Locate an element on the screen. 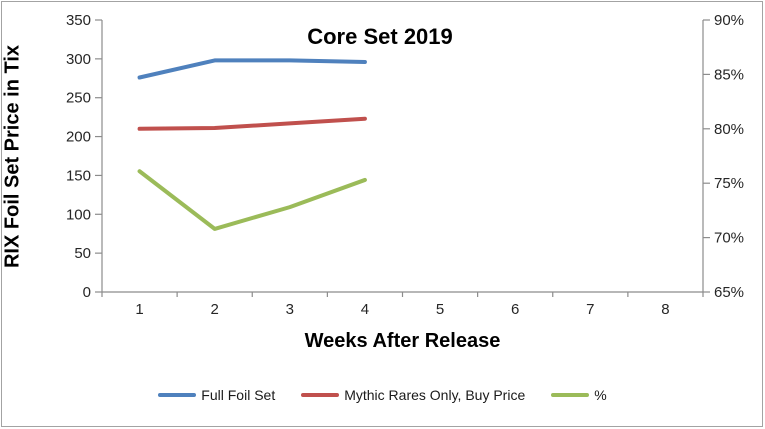 The height and width of the screenshot is (429, 765). series-line-full-foil-set is located at coordinates (252, 69).